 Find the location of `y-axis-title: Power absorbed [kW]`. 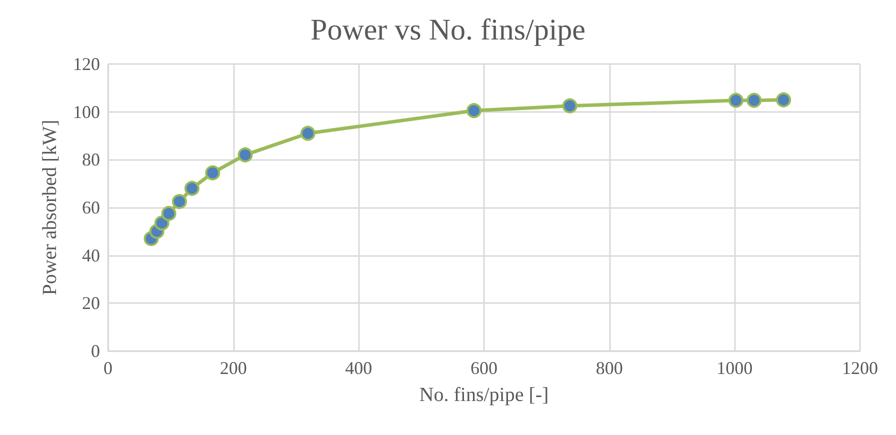

y-axis-title: Power absorbed [kW] is located at coordinates (50, 208).